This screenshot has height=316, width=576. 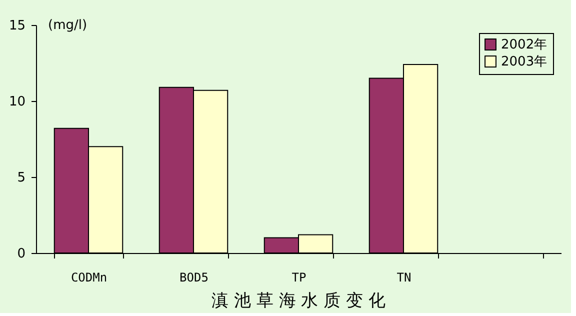 I want to click on annotation: (mg/l), so click(x=68, y=25).